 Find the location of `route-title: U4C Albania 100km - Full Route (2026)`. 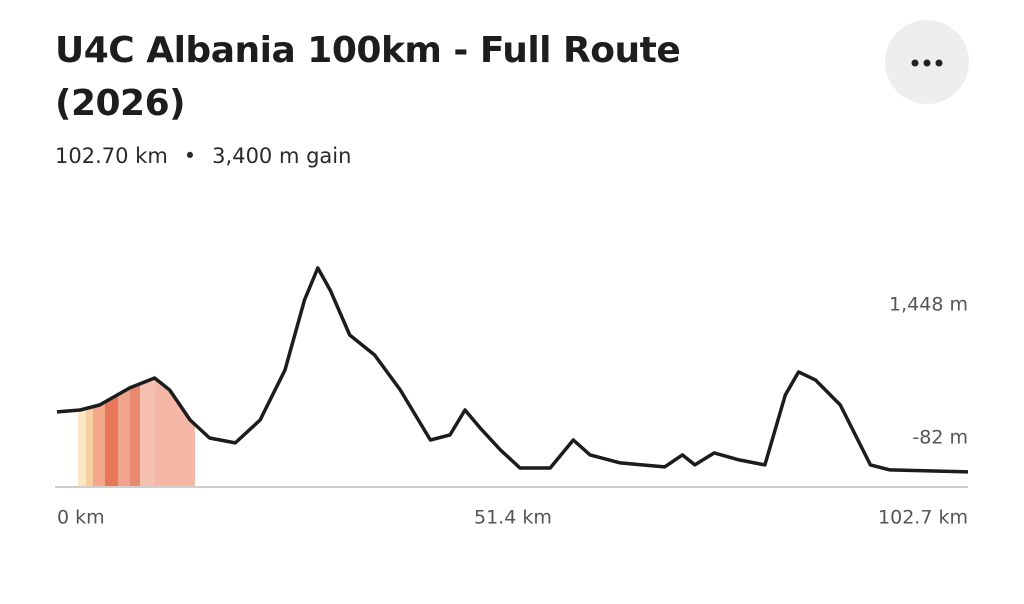

route-title: U4C Albania 100km - Full Route (2026) is located at coordinates (368, 77).